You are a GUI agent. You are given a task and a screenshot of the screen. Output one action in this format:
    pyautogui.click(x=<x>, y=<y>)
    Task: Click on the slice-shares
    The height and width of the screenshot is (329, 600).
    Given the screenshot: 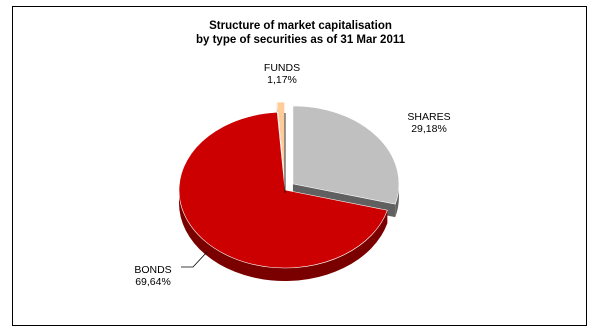 What is the action you would take?
    pyautogui.click(x=346, y=155)
    